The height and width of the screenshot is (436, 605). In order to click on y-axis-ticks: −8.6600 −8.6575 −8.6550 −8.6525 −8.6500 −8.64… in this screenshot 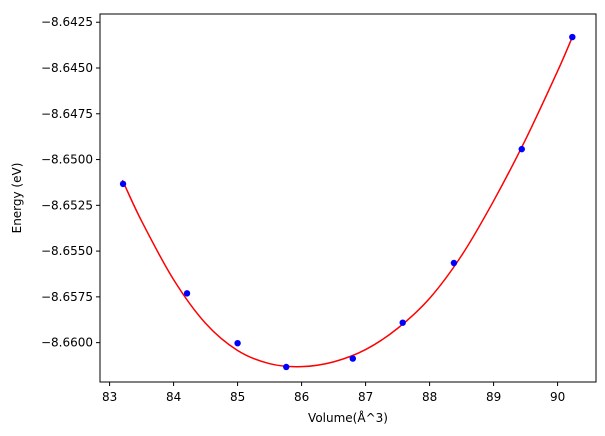, I will do `click(70, 182)`.